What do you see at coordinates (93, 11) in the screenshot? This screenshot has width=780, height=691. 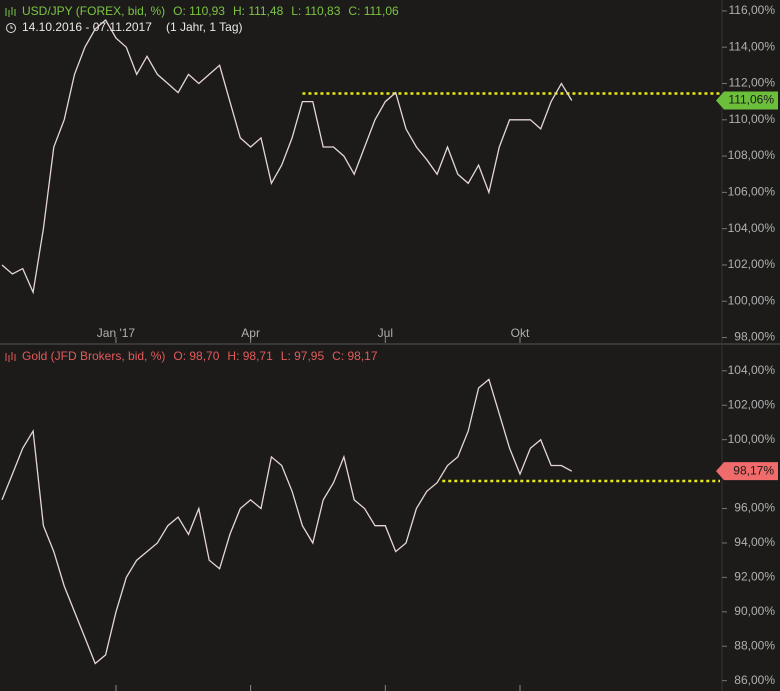 I see `panel-title: USD/JPY (FOREX, bid, %)` at bounding box center [93, 11].